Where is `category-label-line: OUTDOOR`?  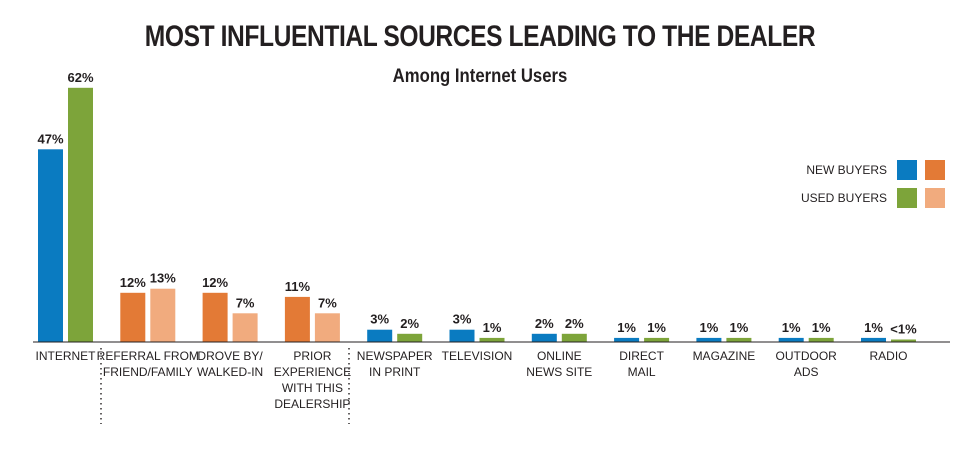
category-label-line: OUTDOOR is located at coordinates (807, 356).